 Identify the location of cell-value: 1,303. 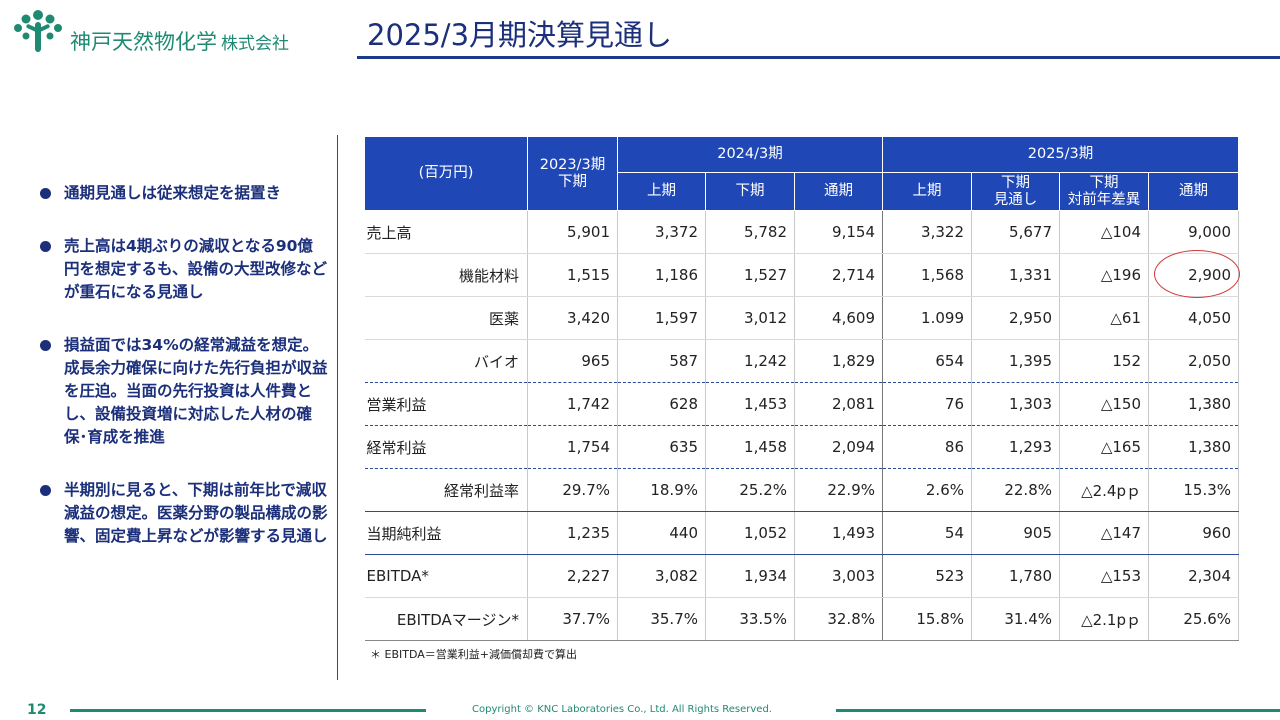
(1030, 404).